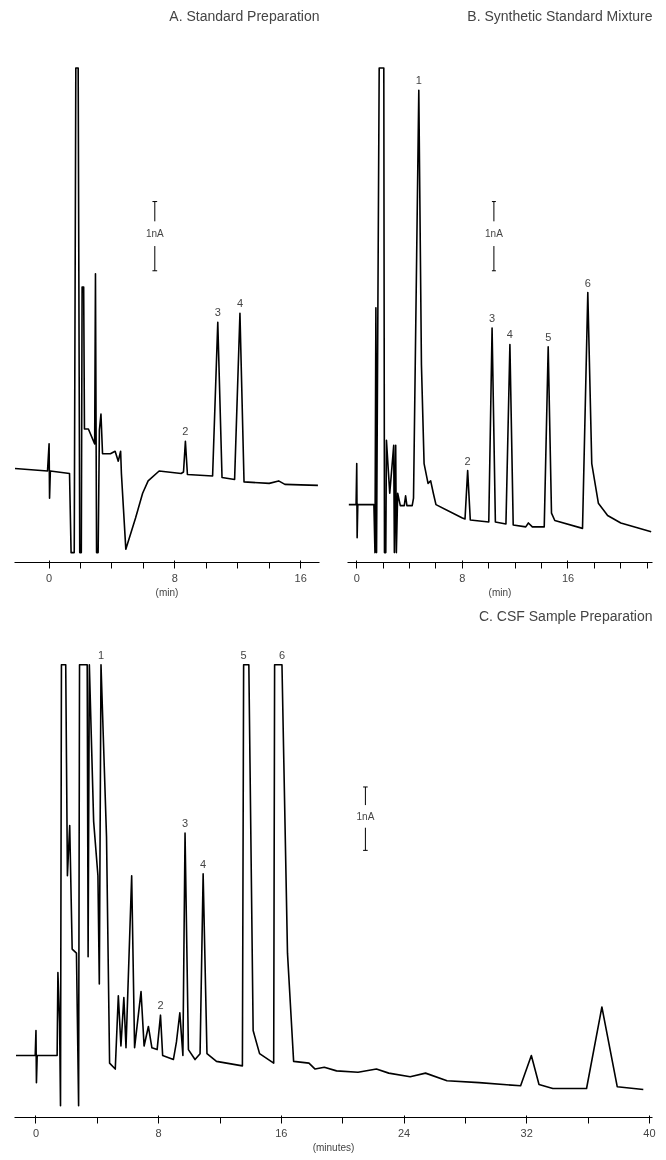 This screenshot has height=1160, width=666. What do you see at coordinates (244, 15) in the screenshot?
I see `chart-title: A. Standard Preparation` at bounding box center [244, 15].